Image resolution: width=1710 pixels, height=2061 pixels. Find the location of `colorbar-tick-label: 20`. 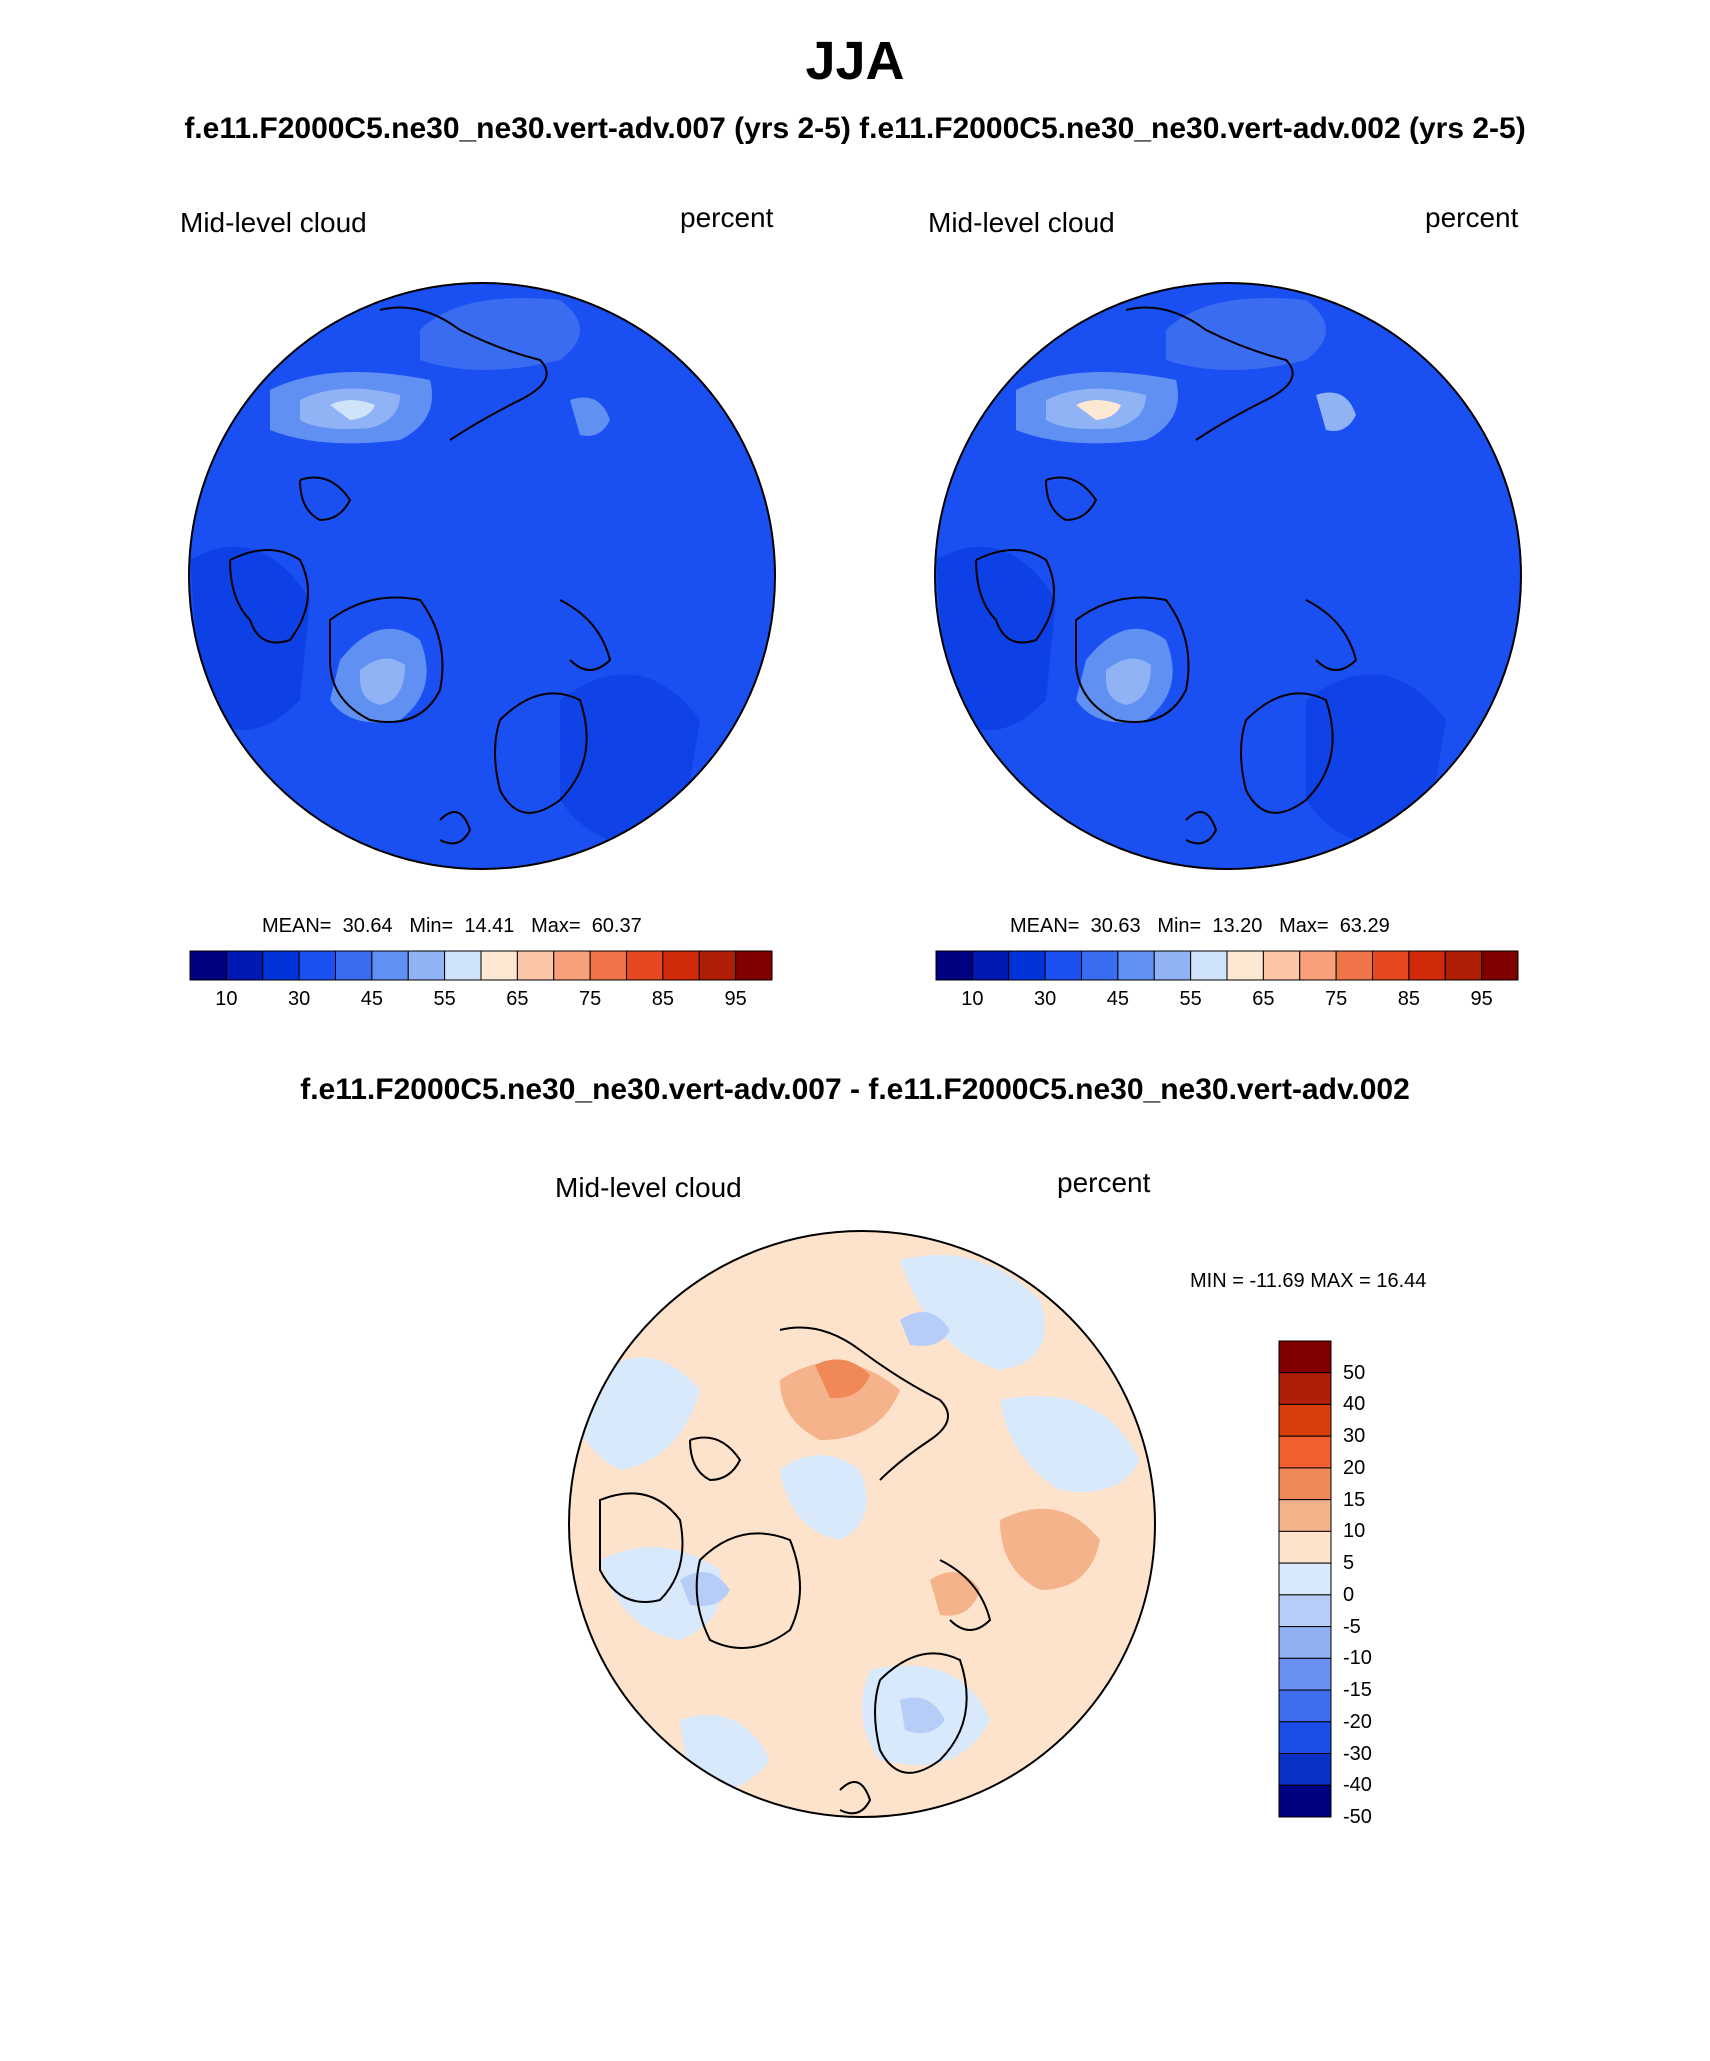

colorbar-tick-label: 20 is located at coordinates (1354, 1467).